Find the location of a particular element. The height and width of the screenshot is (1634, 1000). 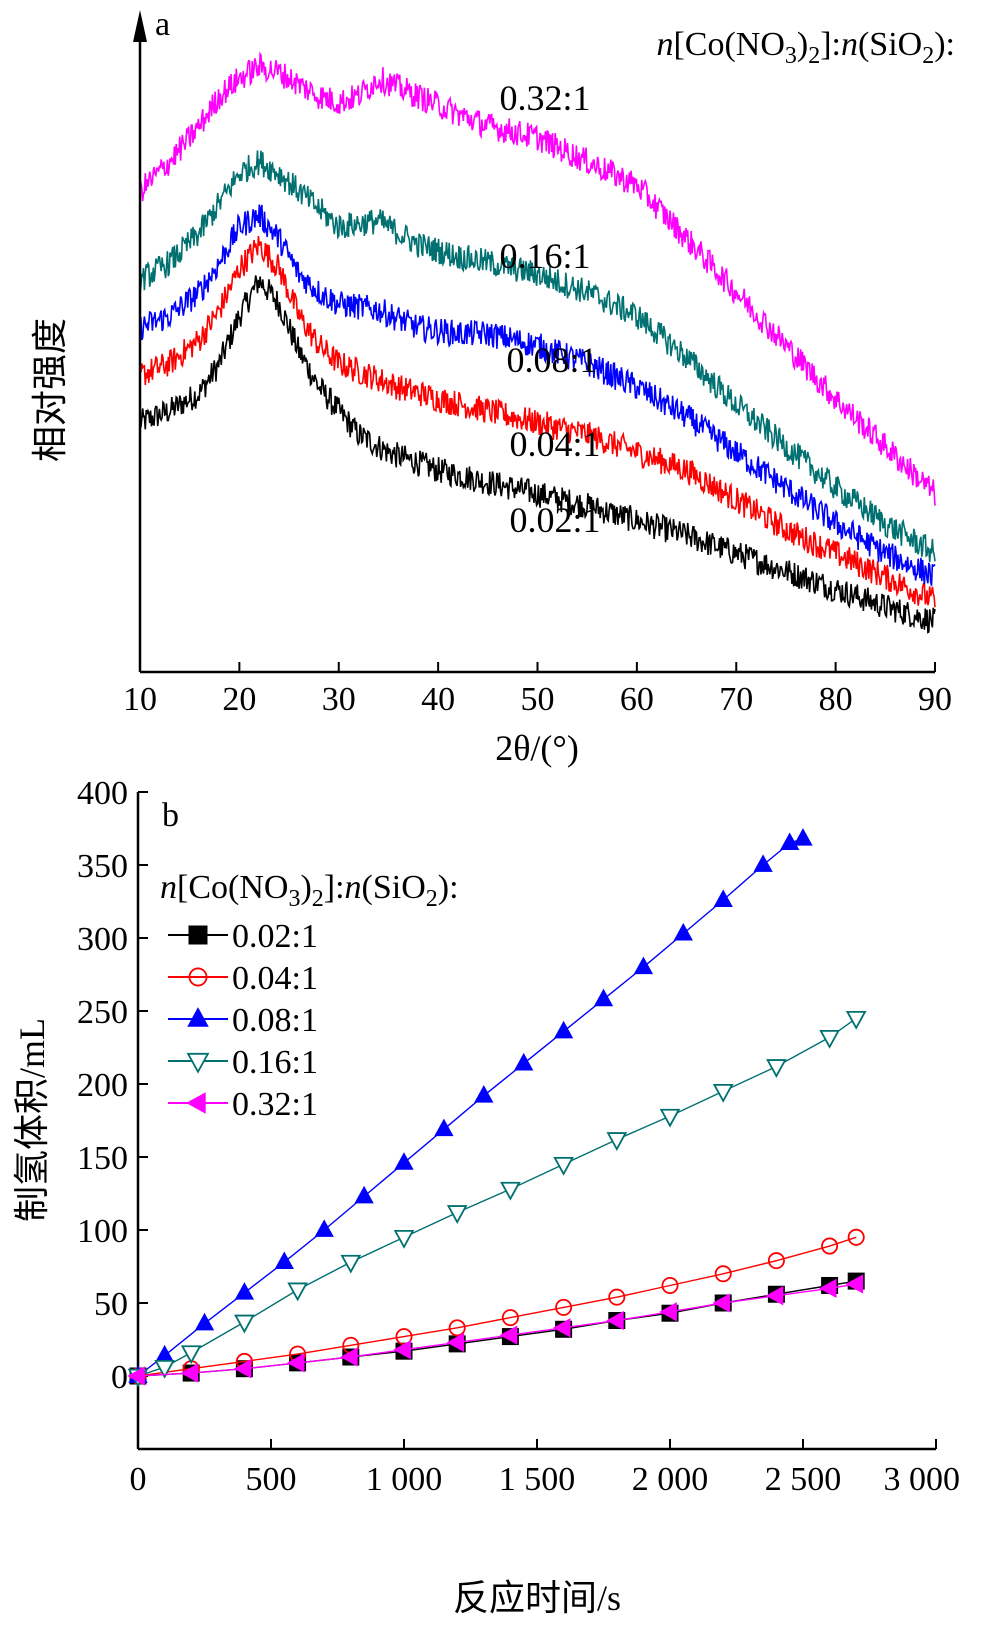

panel-b-y-axis-title: 制氢体积/mL is located at coordinates (32, 1120).